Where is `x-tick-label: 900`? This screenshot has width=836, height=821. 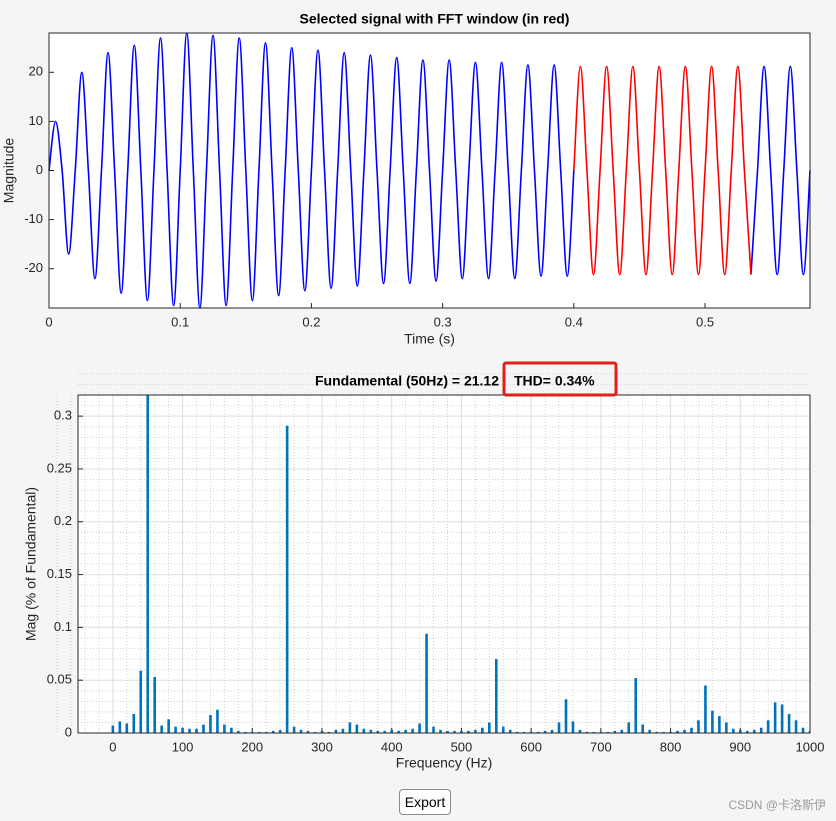 x-tick-label: 900 is located at coordinates (740, 746).